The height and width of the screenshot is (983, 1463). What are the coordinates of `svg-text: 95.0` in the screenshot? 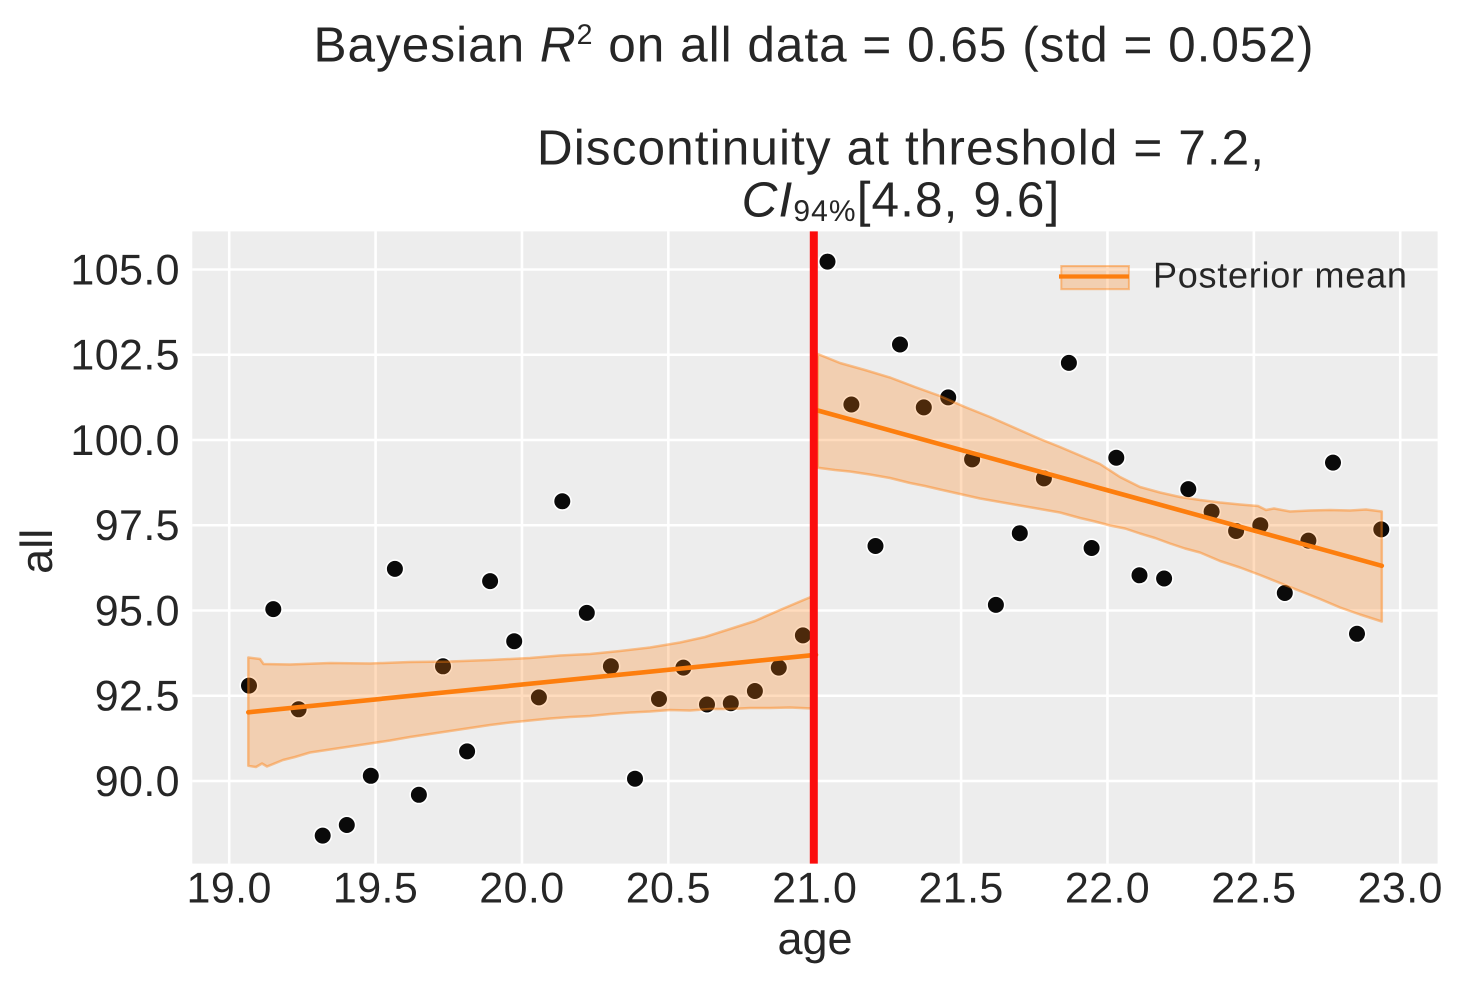 It's located at (137, 611).